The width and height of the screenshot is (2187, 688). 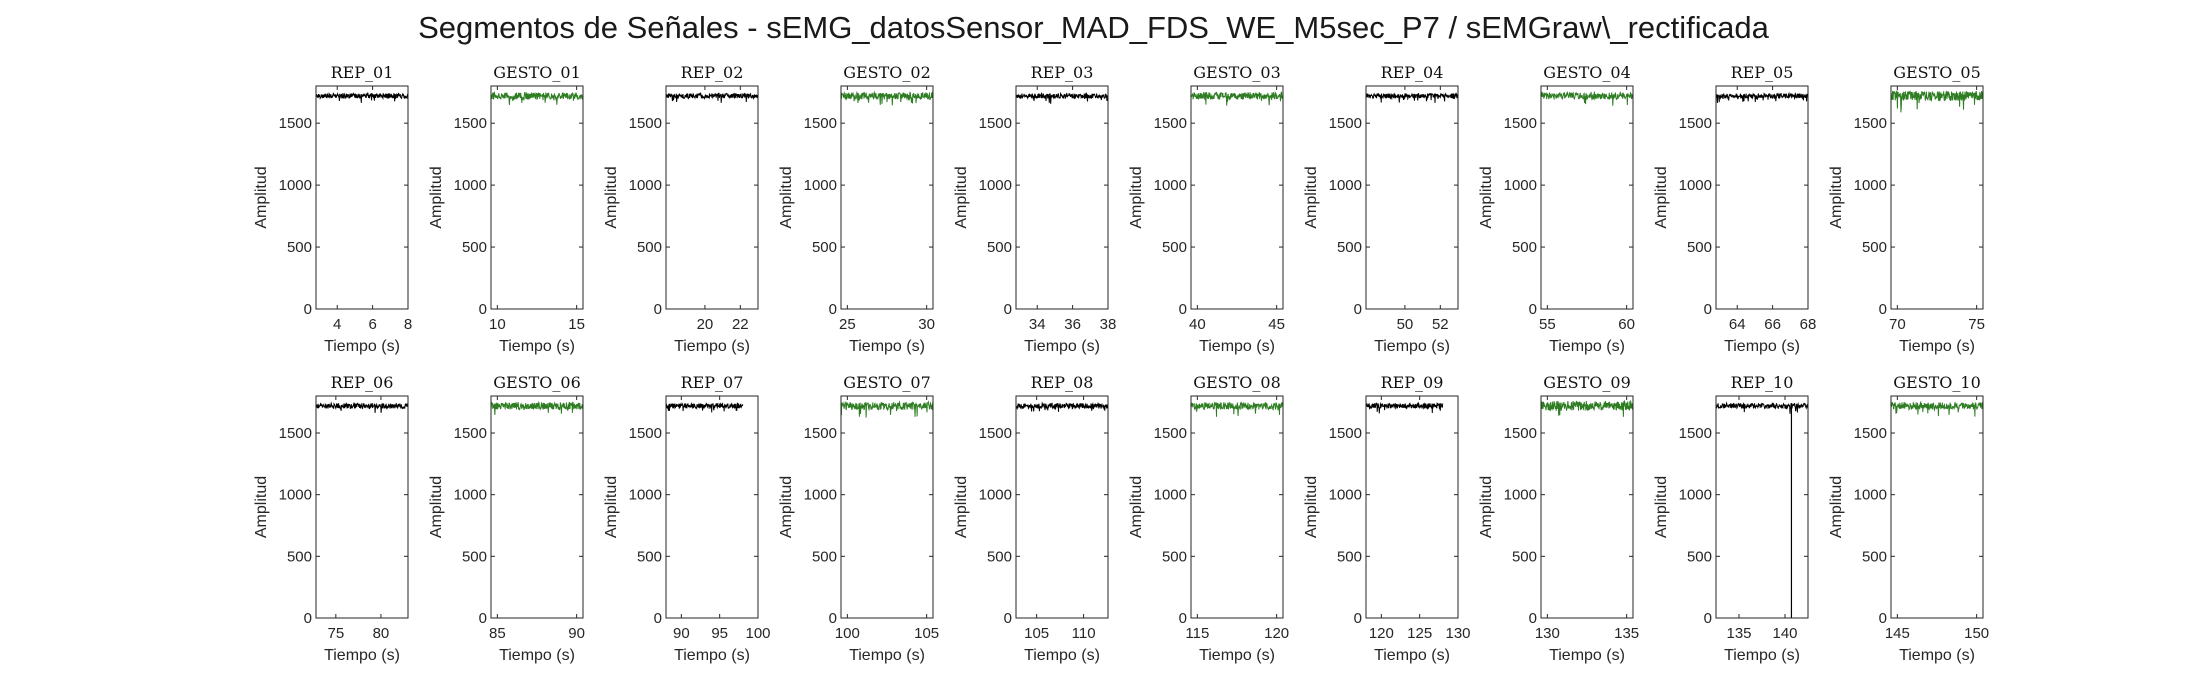 What do you see at coordinates (372, 324) in the screenshot?
I see `x-tick-label: 6` at bounding box center [372, 324].